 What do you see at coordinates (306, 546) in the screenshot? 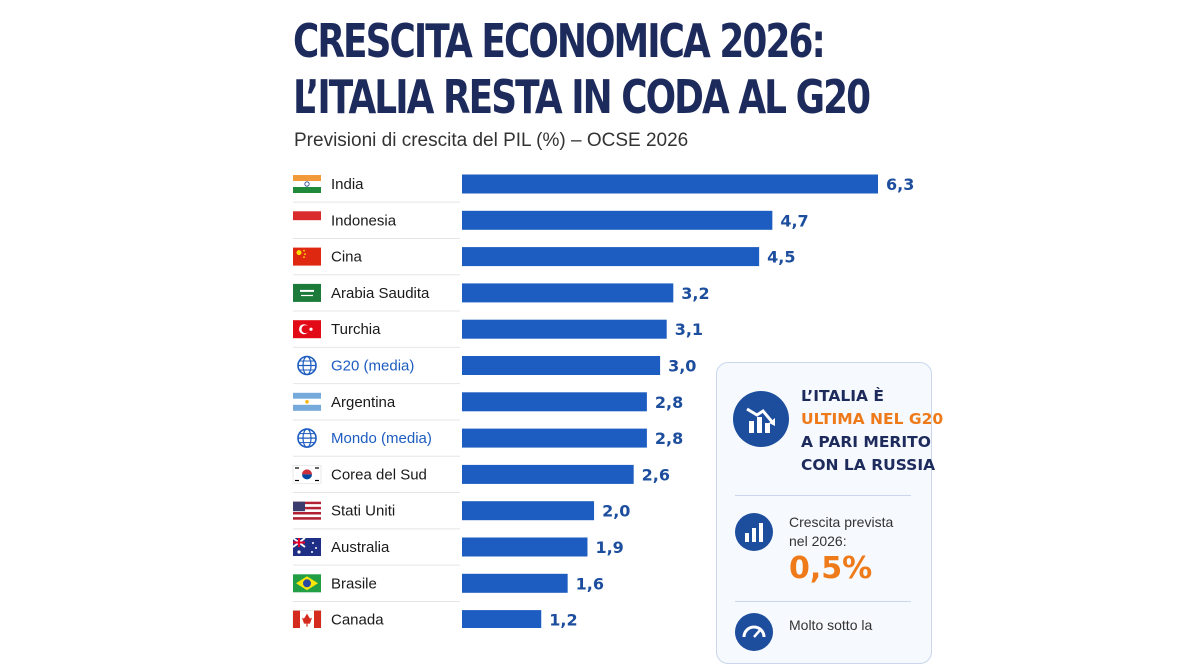
I see `flag-australia-icon` at bounding box center [306, 546].